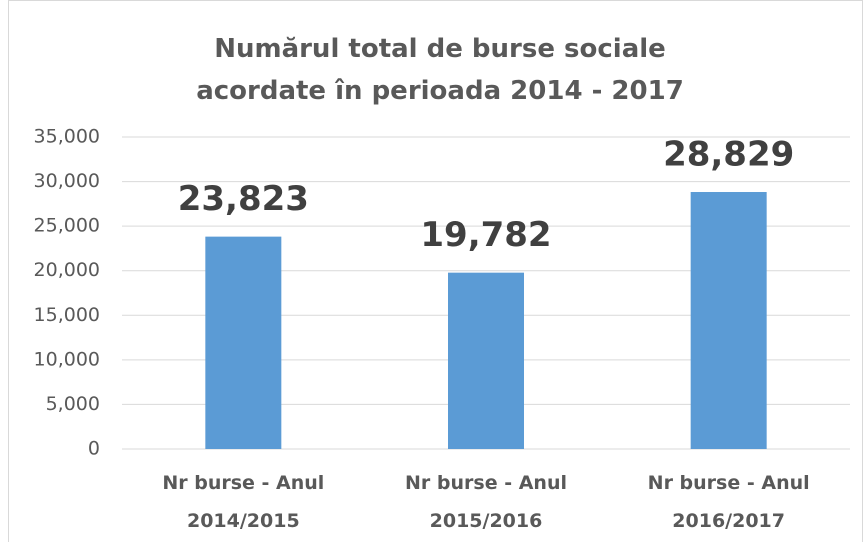  Describe the element at coordinates (67, 226) in the screenshot. I see `y-tick-label: 25,000` at that location.